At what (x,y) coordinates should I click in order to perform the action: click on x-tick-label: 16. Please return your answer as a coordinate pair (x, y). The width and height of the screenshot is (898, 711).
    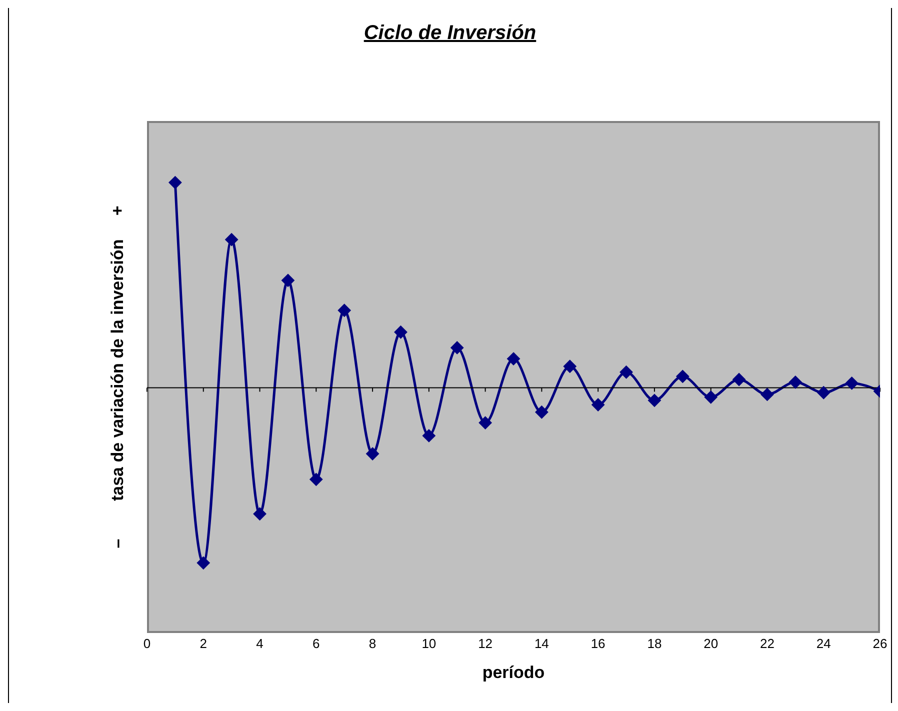
    Looking at the image, I should click on (598, 644).